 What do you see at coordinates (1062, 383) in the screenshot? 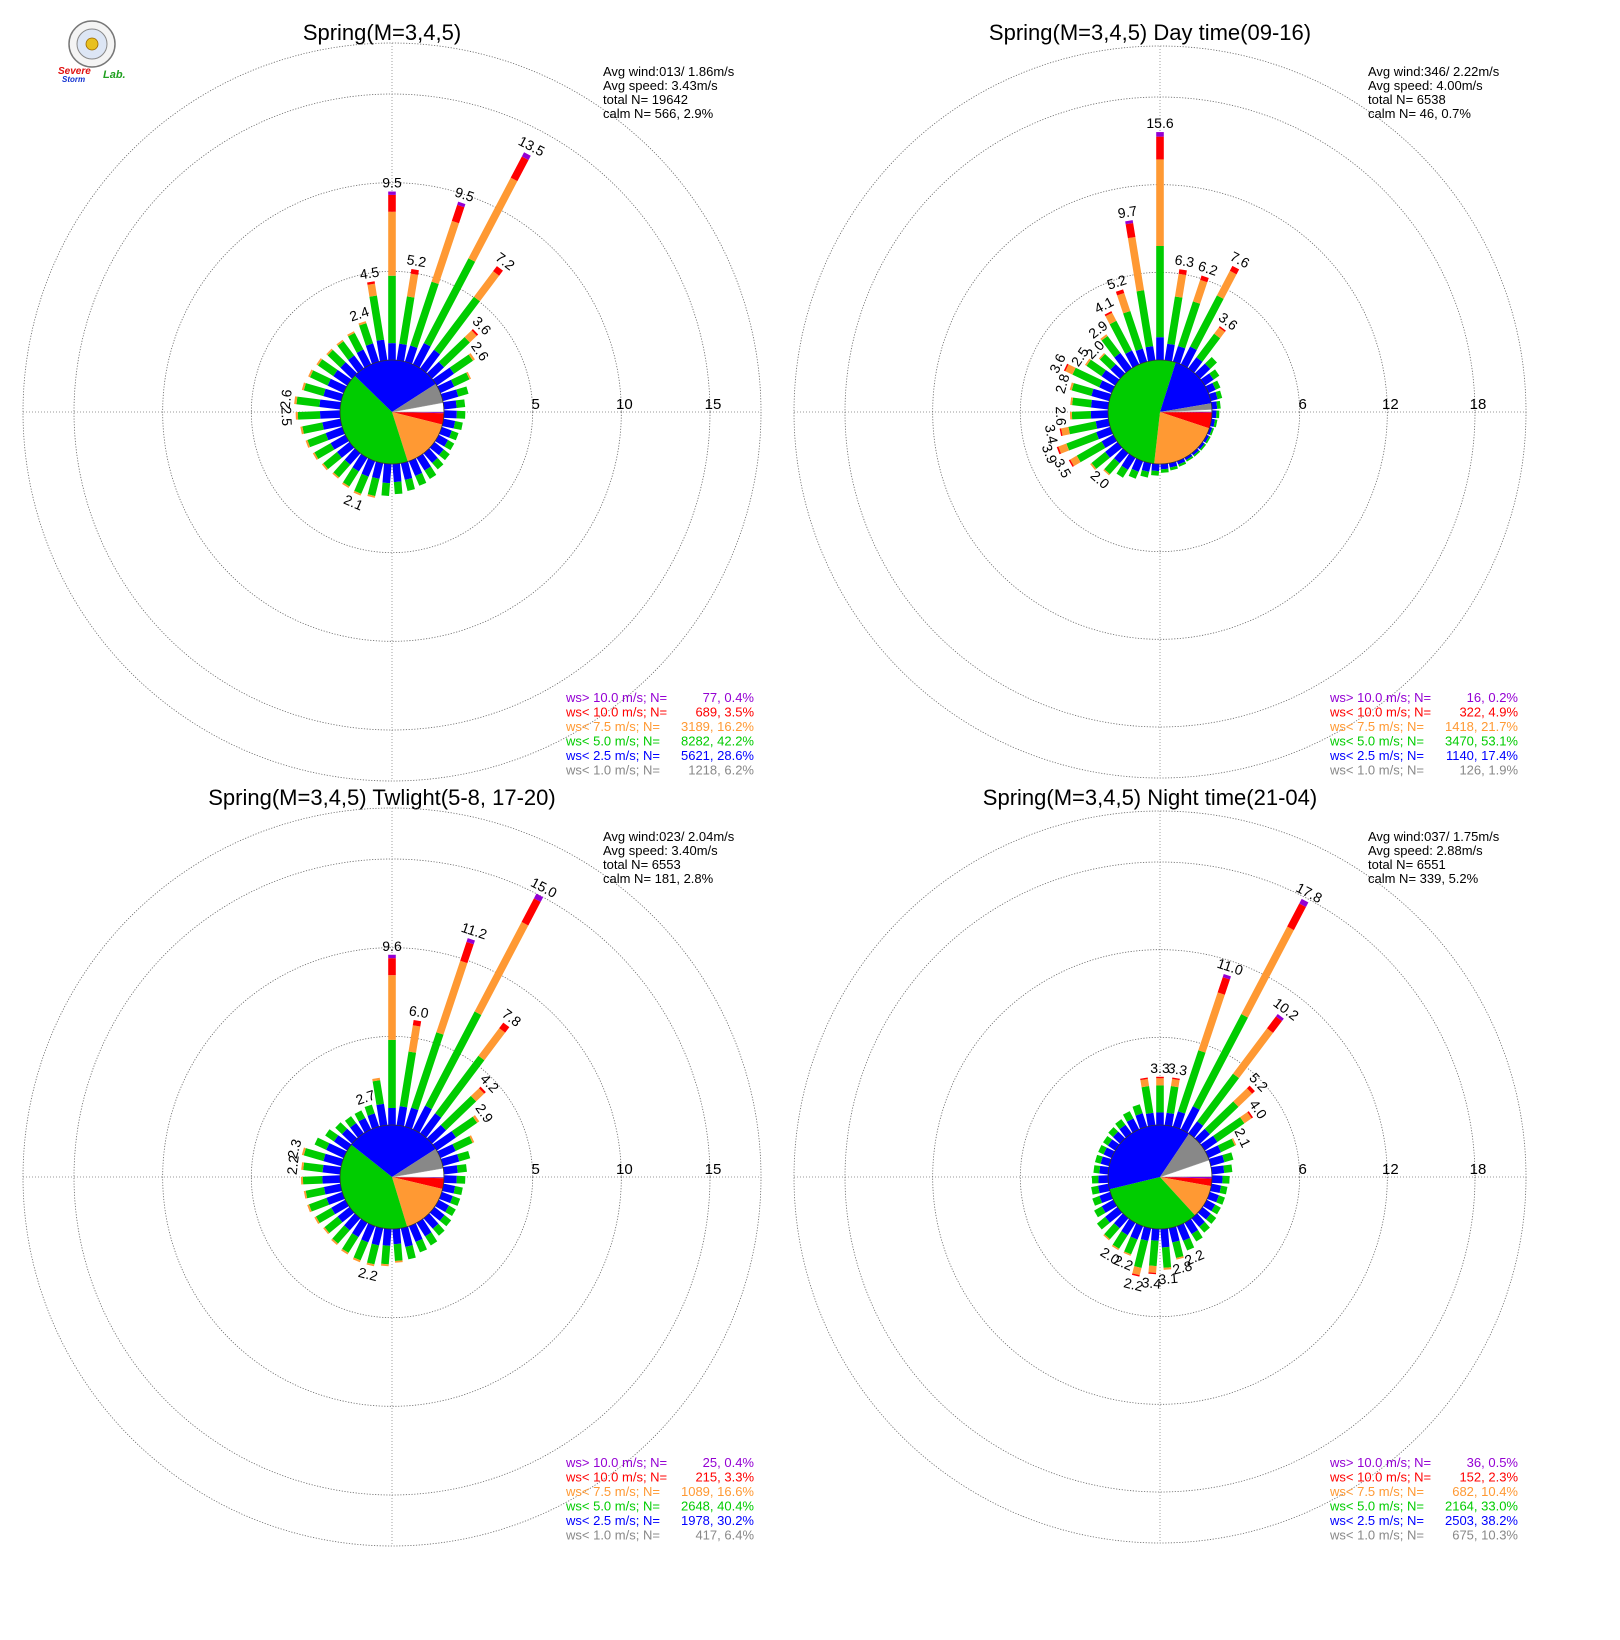
I see `bar-end-label: 2.8` at bounding box center [1062, 383].